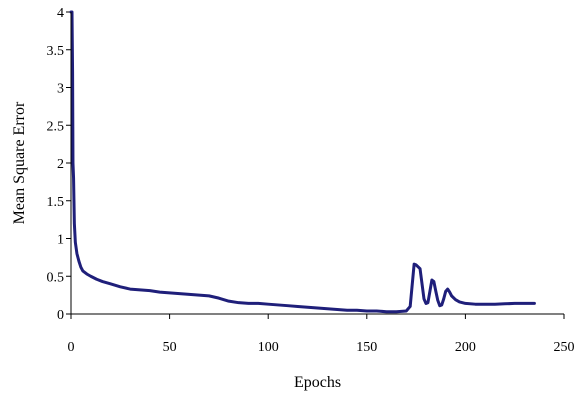  I want to click on y-tick-label: 0, so click(60, 315).